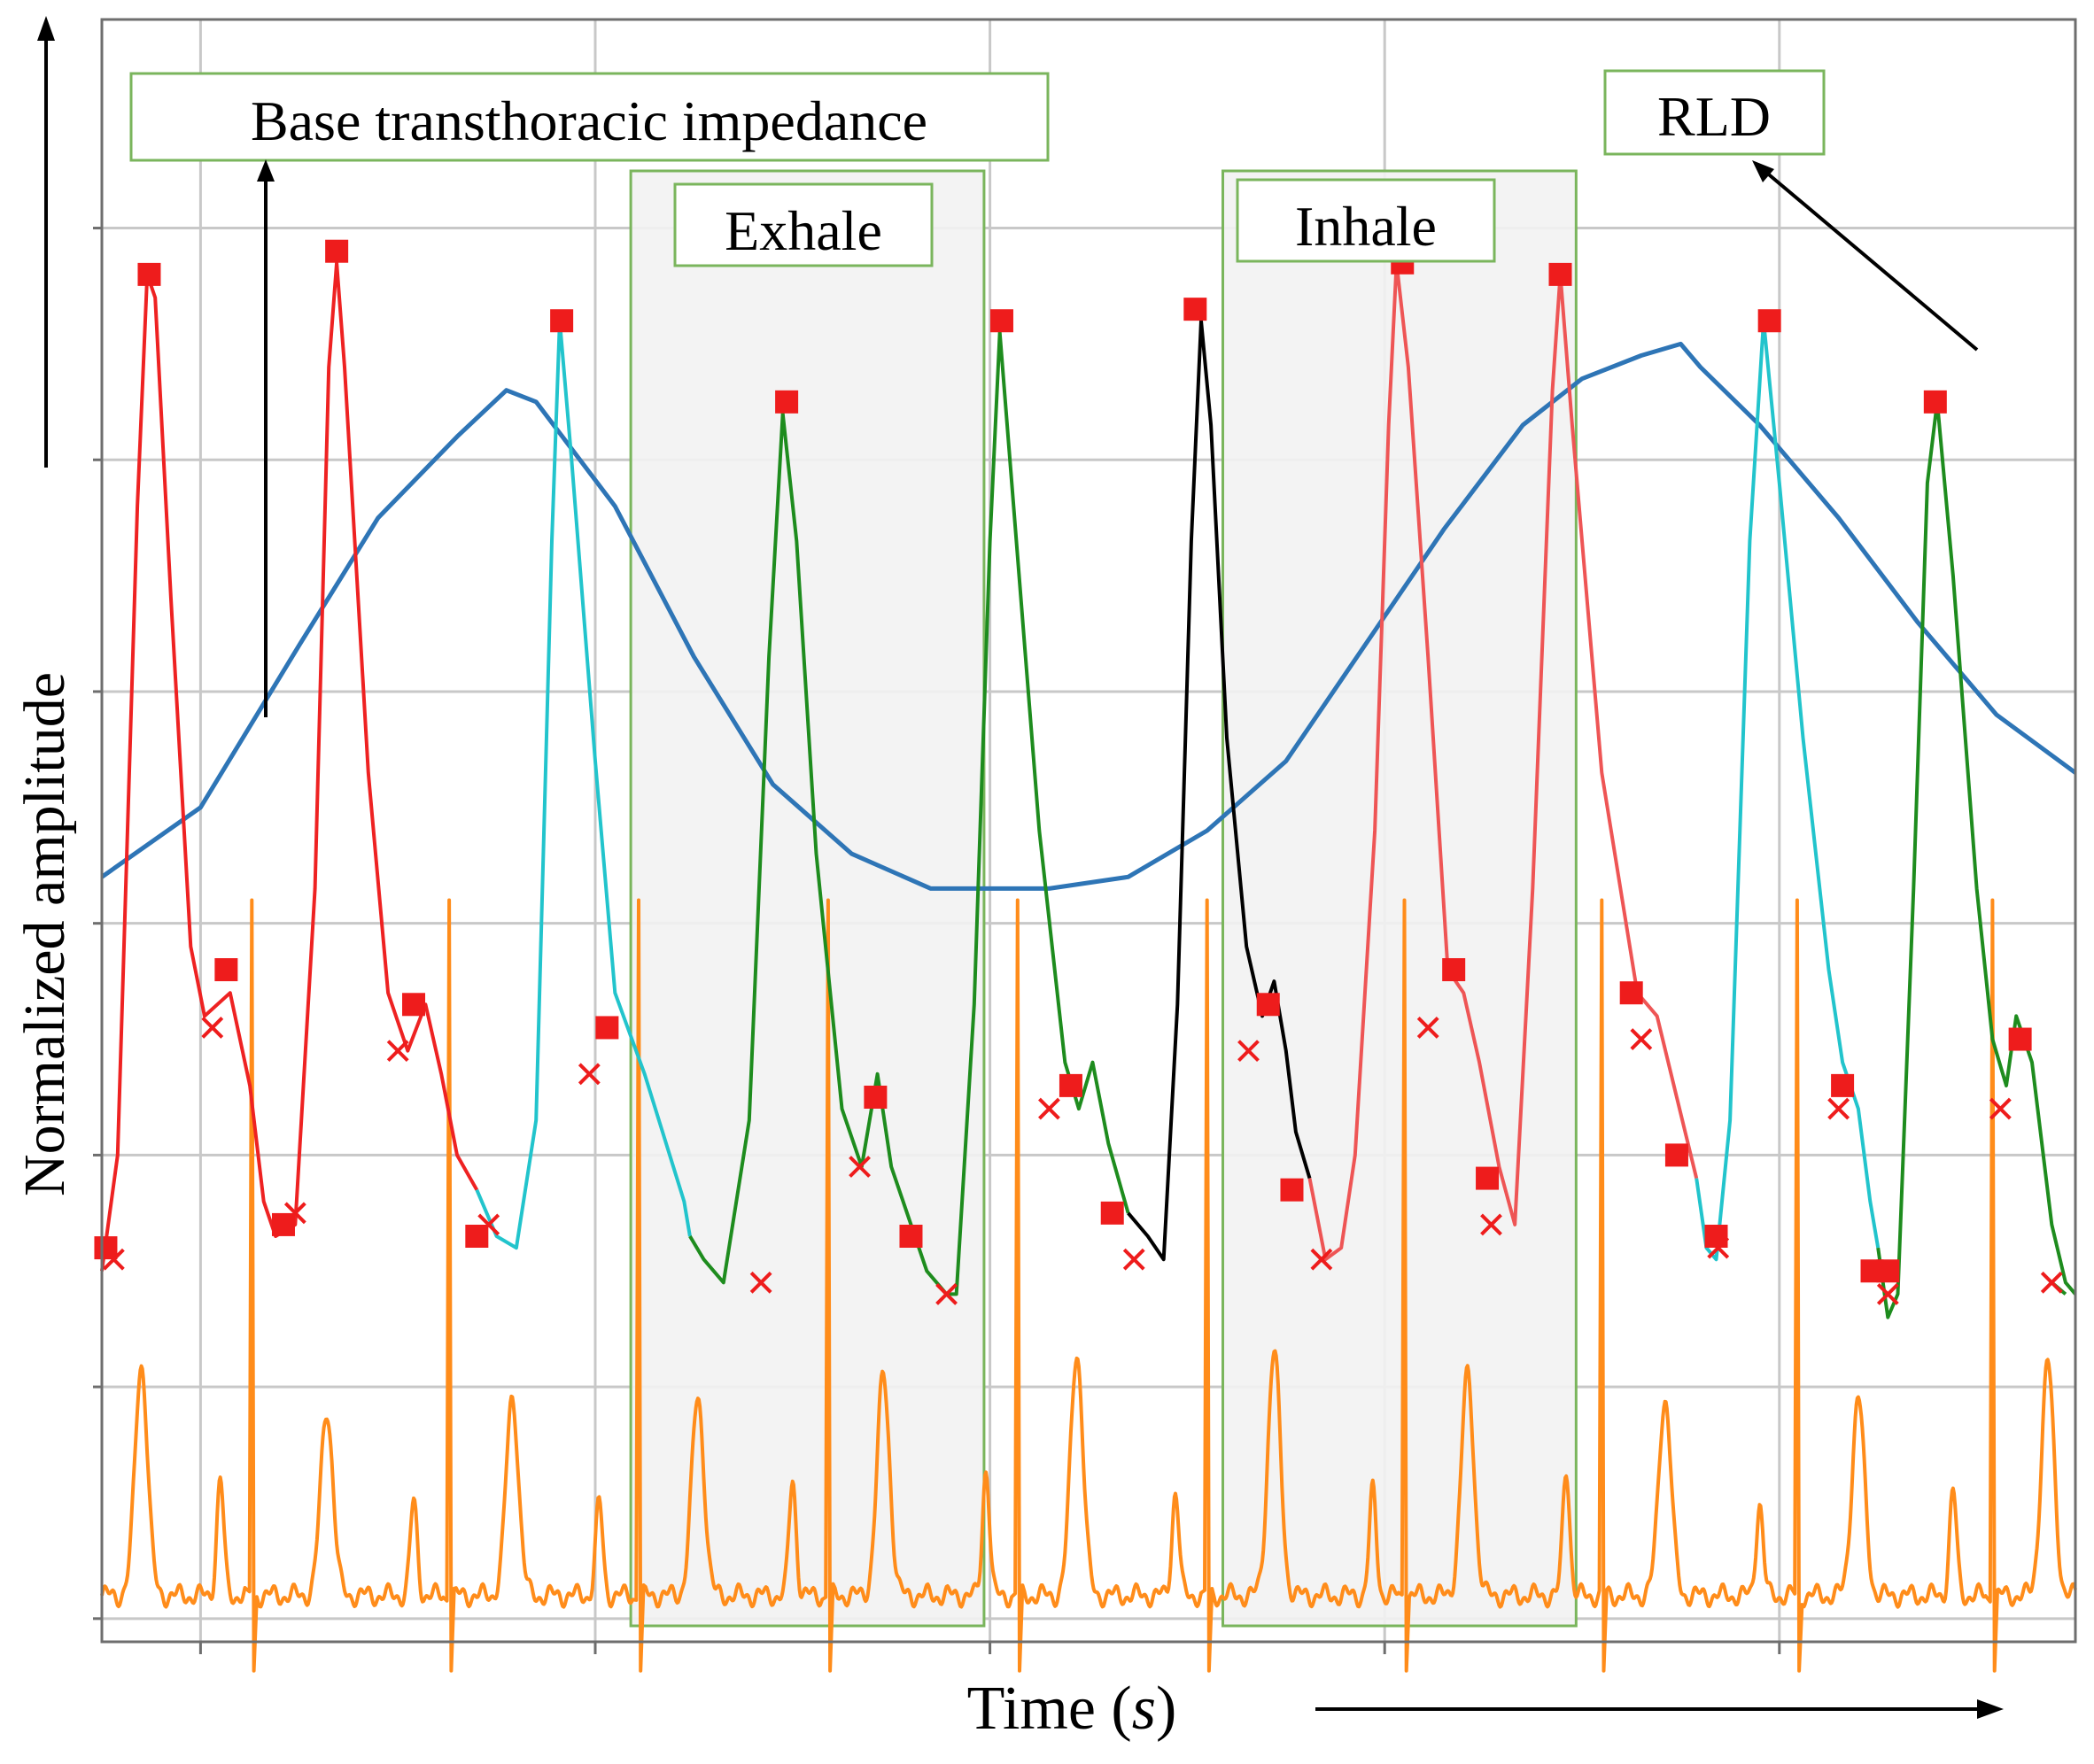 The image size is (2094, 1764). Describe the element at coordinates (1763, 171) in the screenshot. I see `arrowhead-rld` at that location.